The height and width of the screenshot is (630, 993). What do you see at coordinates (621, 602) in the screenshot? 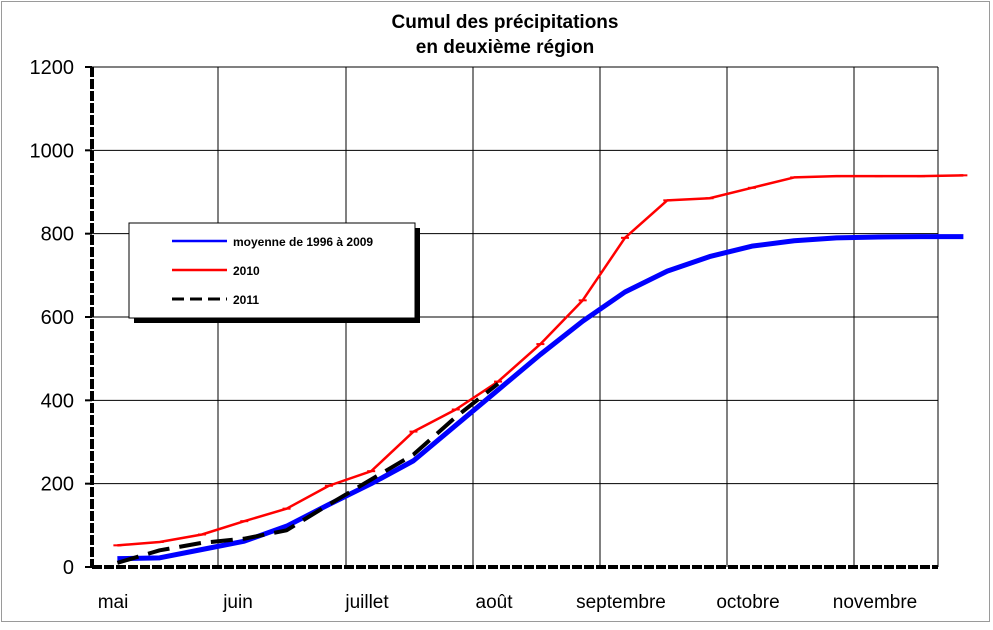
I see `x-tick-label: septembre` at bounding box center [621, 602].